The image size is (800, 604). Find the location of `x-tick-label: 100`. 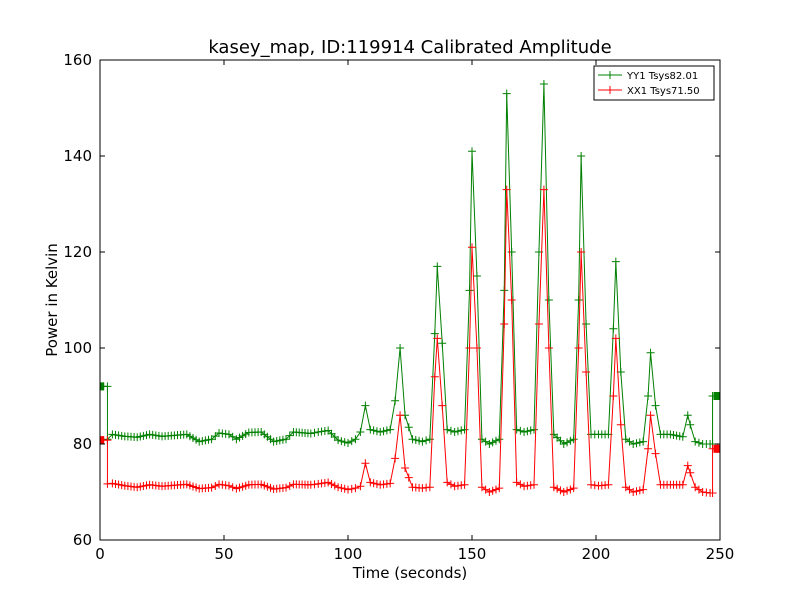

x-tick-label: 100 is located at coordinates (348, 554).